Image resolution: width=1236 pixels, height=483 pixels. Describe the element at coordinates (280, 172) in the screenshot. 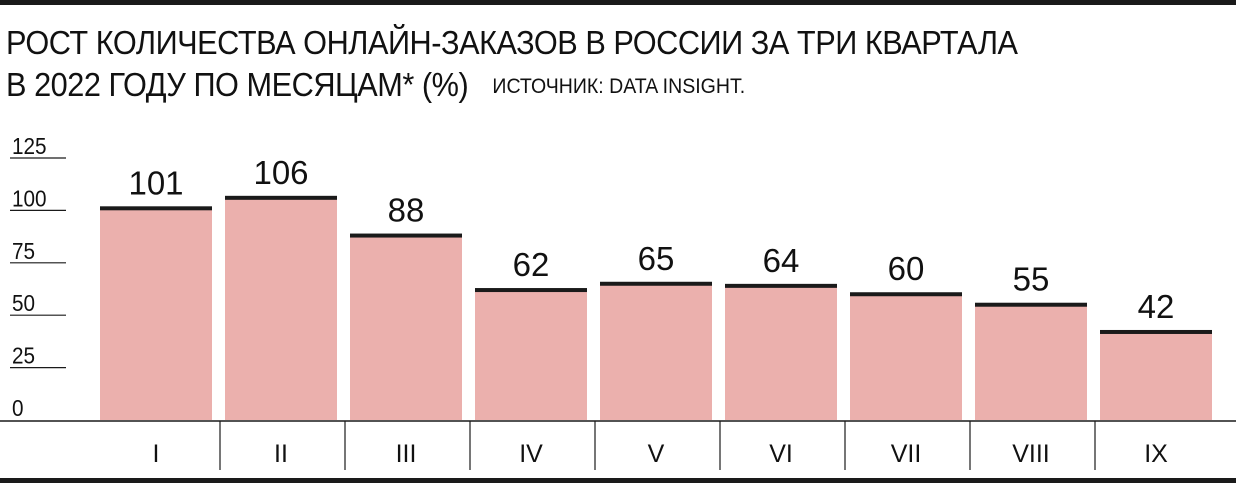

I see `data-label: 106` at that location.